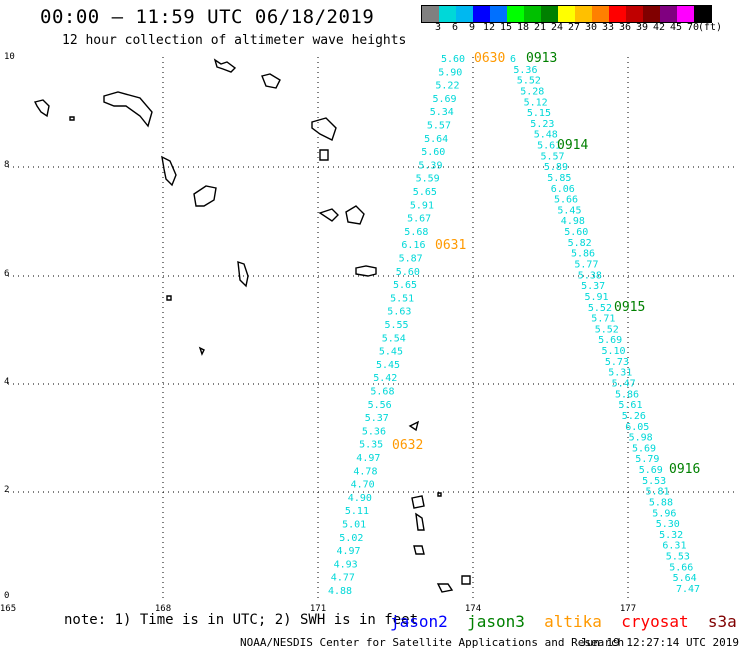 This screenshot has height=650, width=740. Describe the element at coordinates (676, 27) in the screenshot. I see `legend-label: 45` at that location.